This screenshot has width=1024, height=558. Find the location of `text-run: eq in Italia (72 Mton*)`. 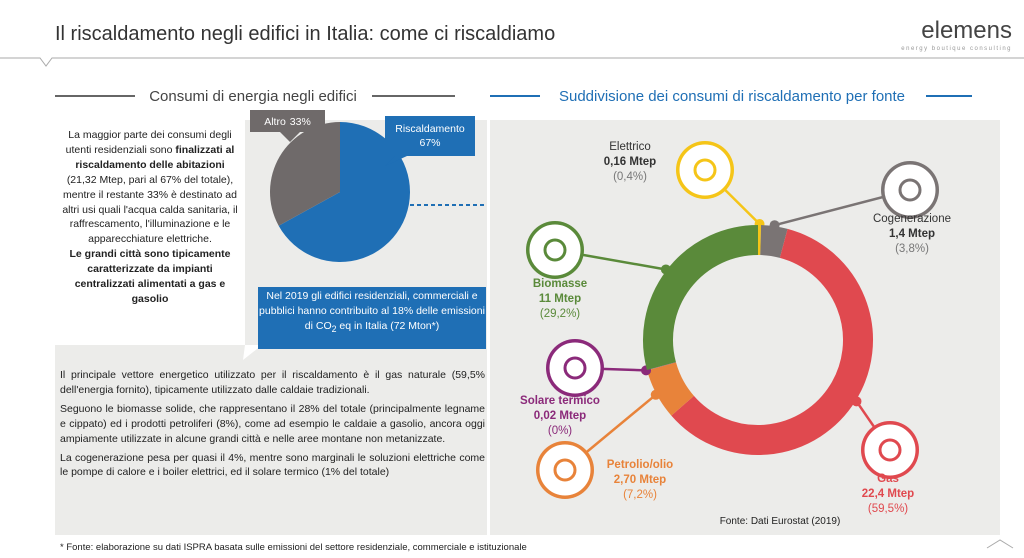

text-run: eq in Italia (72 Mton*) is located at coordinates (388, 325).